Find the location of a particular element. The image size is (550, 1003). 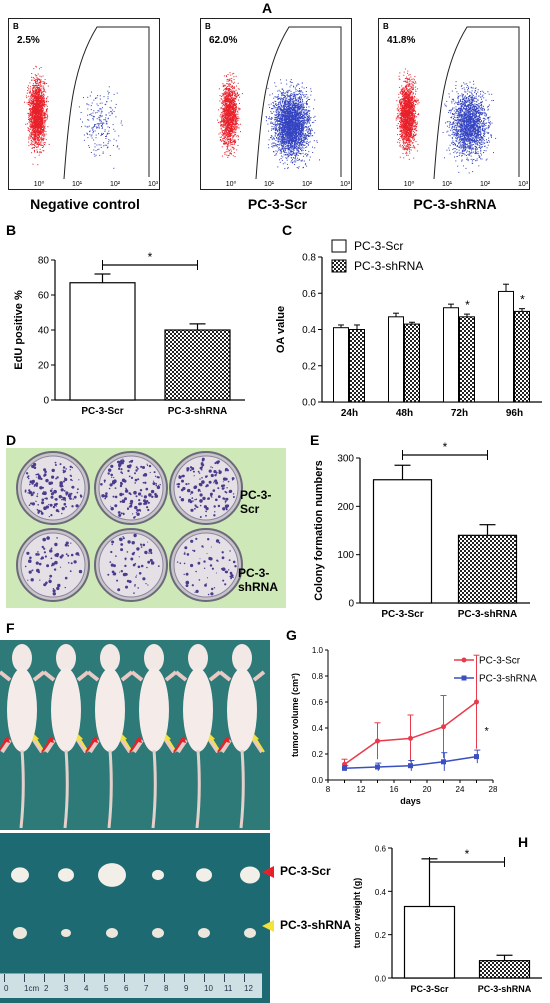

x-tick-label: 72h is located at coordinates (459, 413).